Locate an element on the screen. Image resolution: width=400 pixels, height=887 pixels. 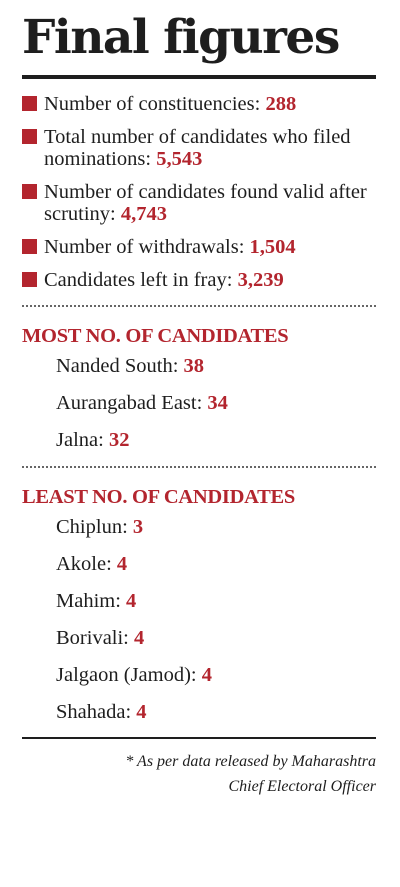
list-item: Jalgaon (Jamod): 4 is located at coordinates (216, 675).